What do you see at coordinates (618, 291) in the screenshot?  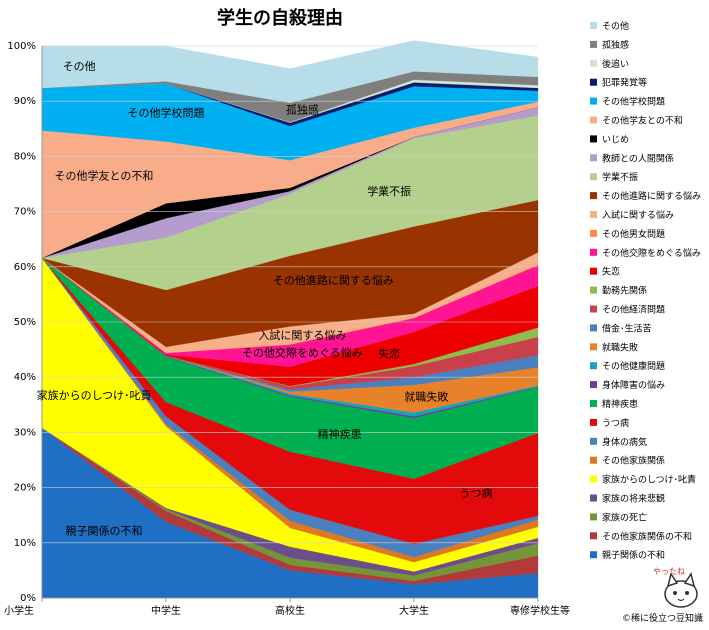 I see `legend-item: 勤務先関係` at bounding box center [618, 291].